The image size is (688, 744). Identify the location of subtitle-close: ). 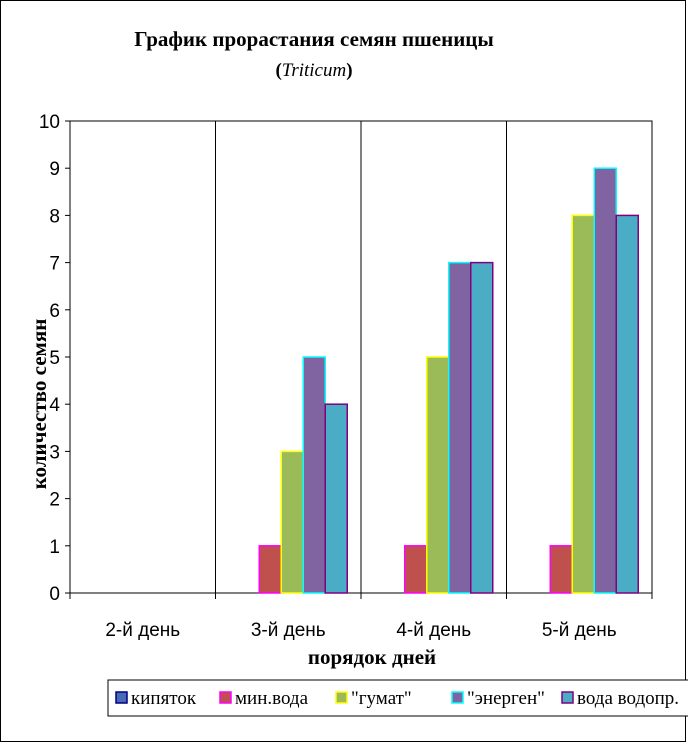
(349, 70).